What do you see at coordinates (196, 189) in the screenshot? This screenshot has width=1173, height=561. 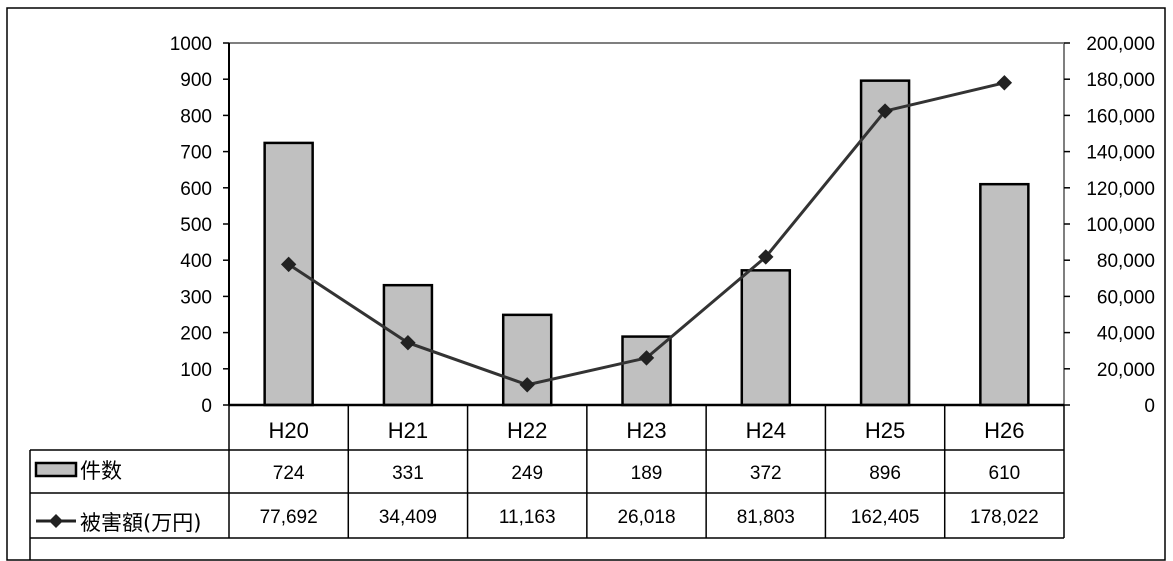 I see `y-tick-left: 600` at bounding box center [196, 189].